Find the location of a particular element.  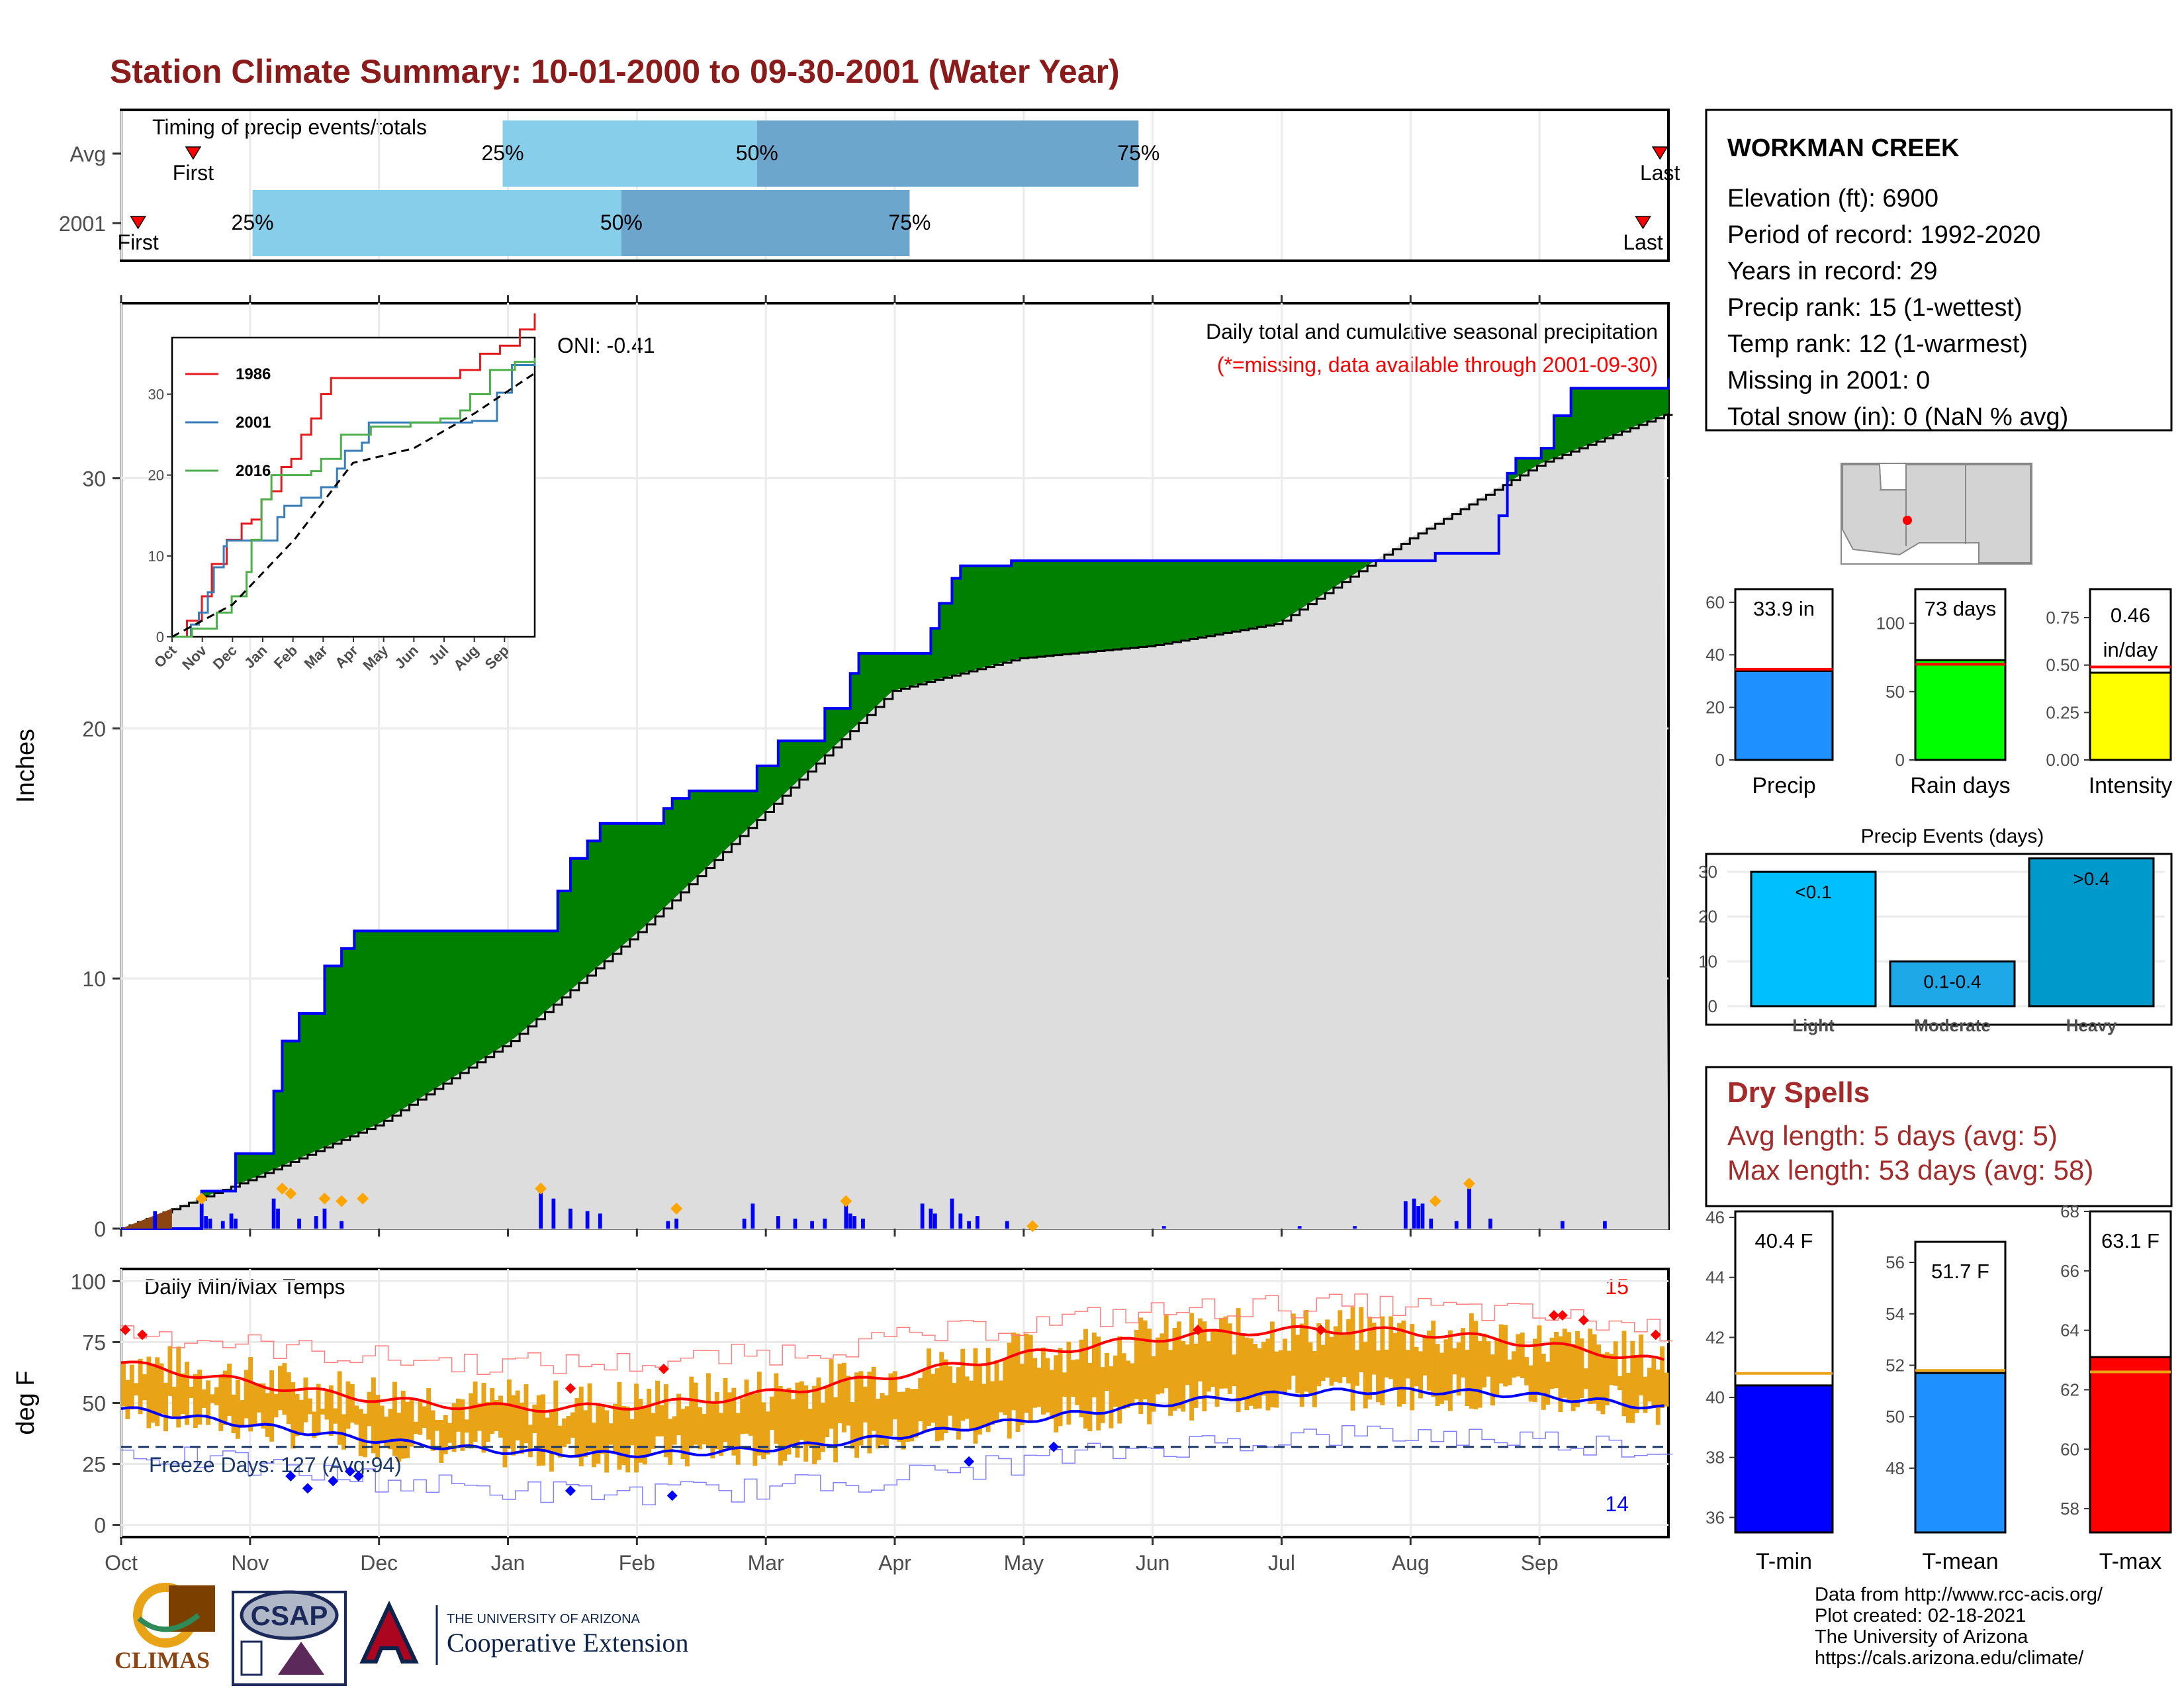

temp-summary-value: 40.4 F is located at coordinates (1784, 1240).